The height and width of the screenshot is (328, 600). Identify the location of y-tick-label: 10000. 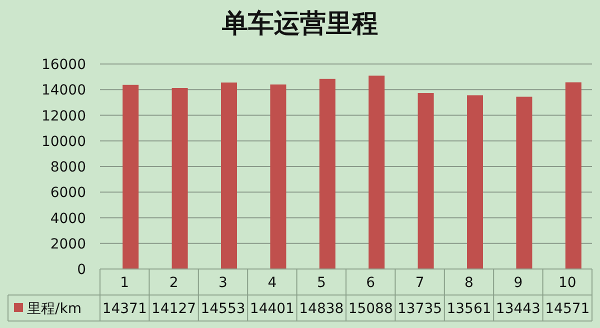
(63, 142).